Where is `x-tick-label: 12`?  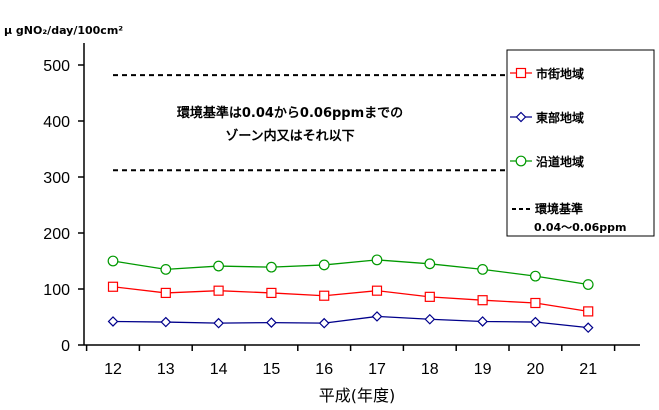
x-tick-label: 12 is located at coordinates (113, 369).